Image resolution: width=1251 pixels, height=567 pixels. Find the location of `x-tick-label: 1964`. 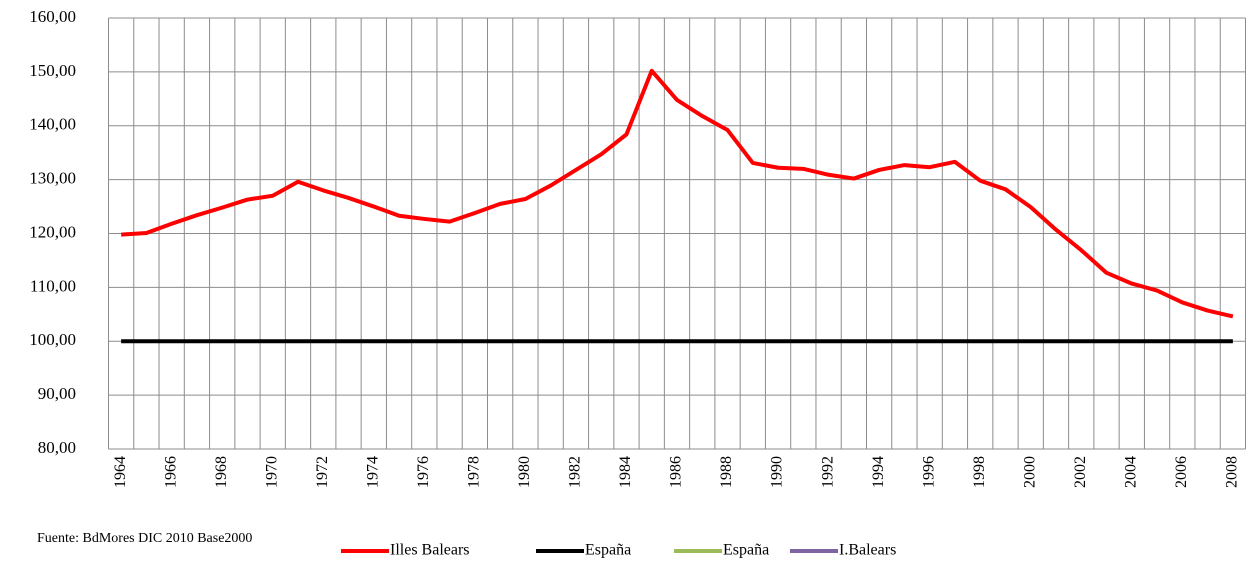

x-tick-label: 1964 is located at coordinates (120, 472).